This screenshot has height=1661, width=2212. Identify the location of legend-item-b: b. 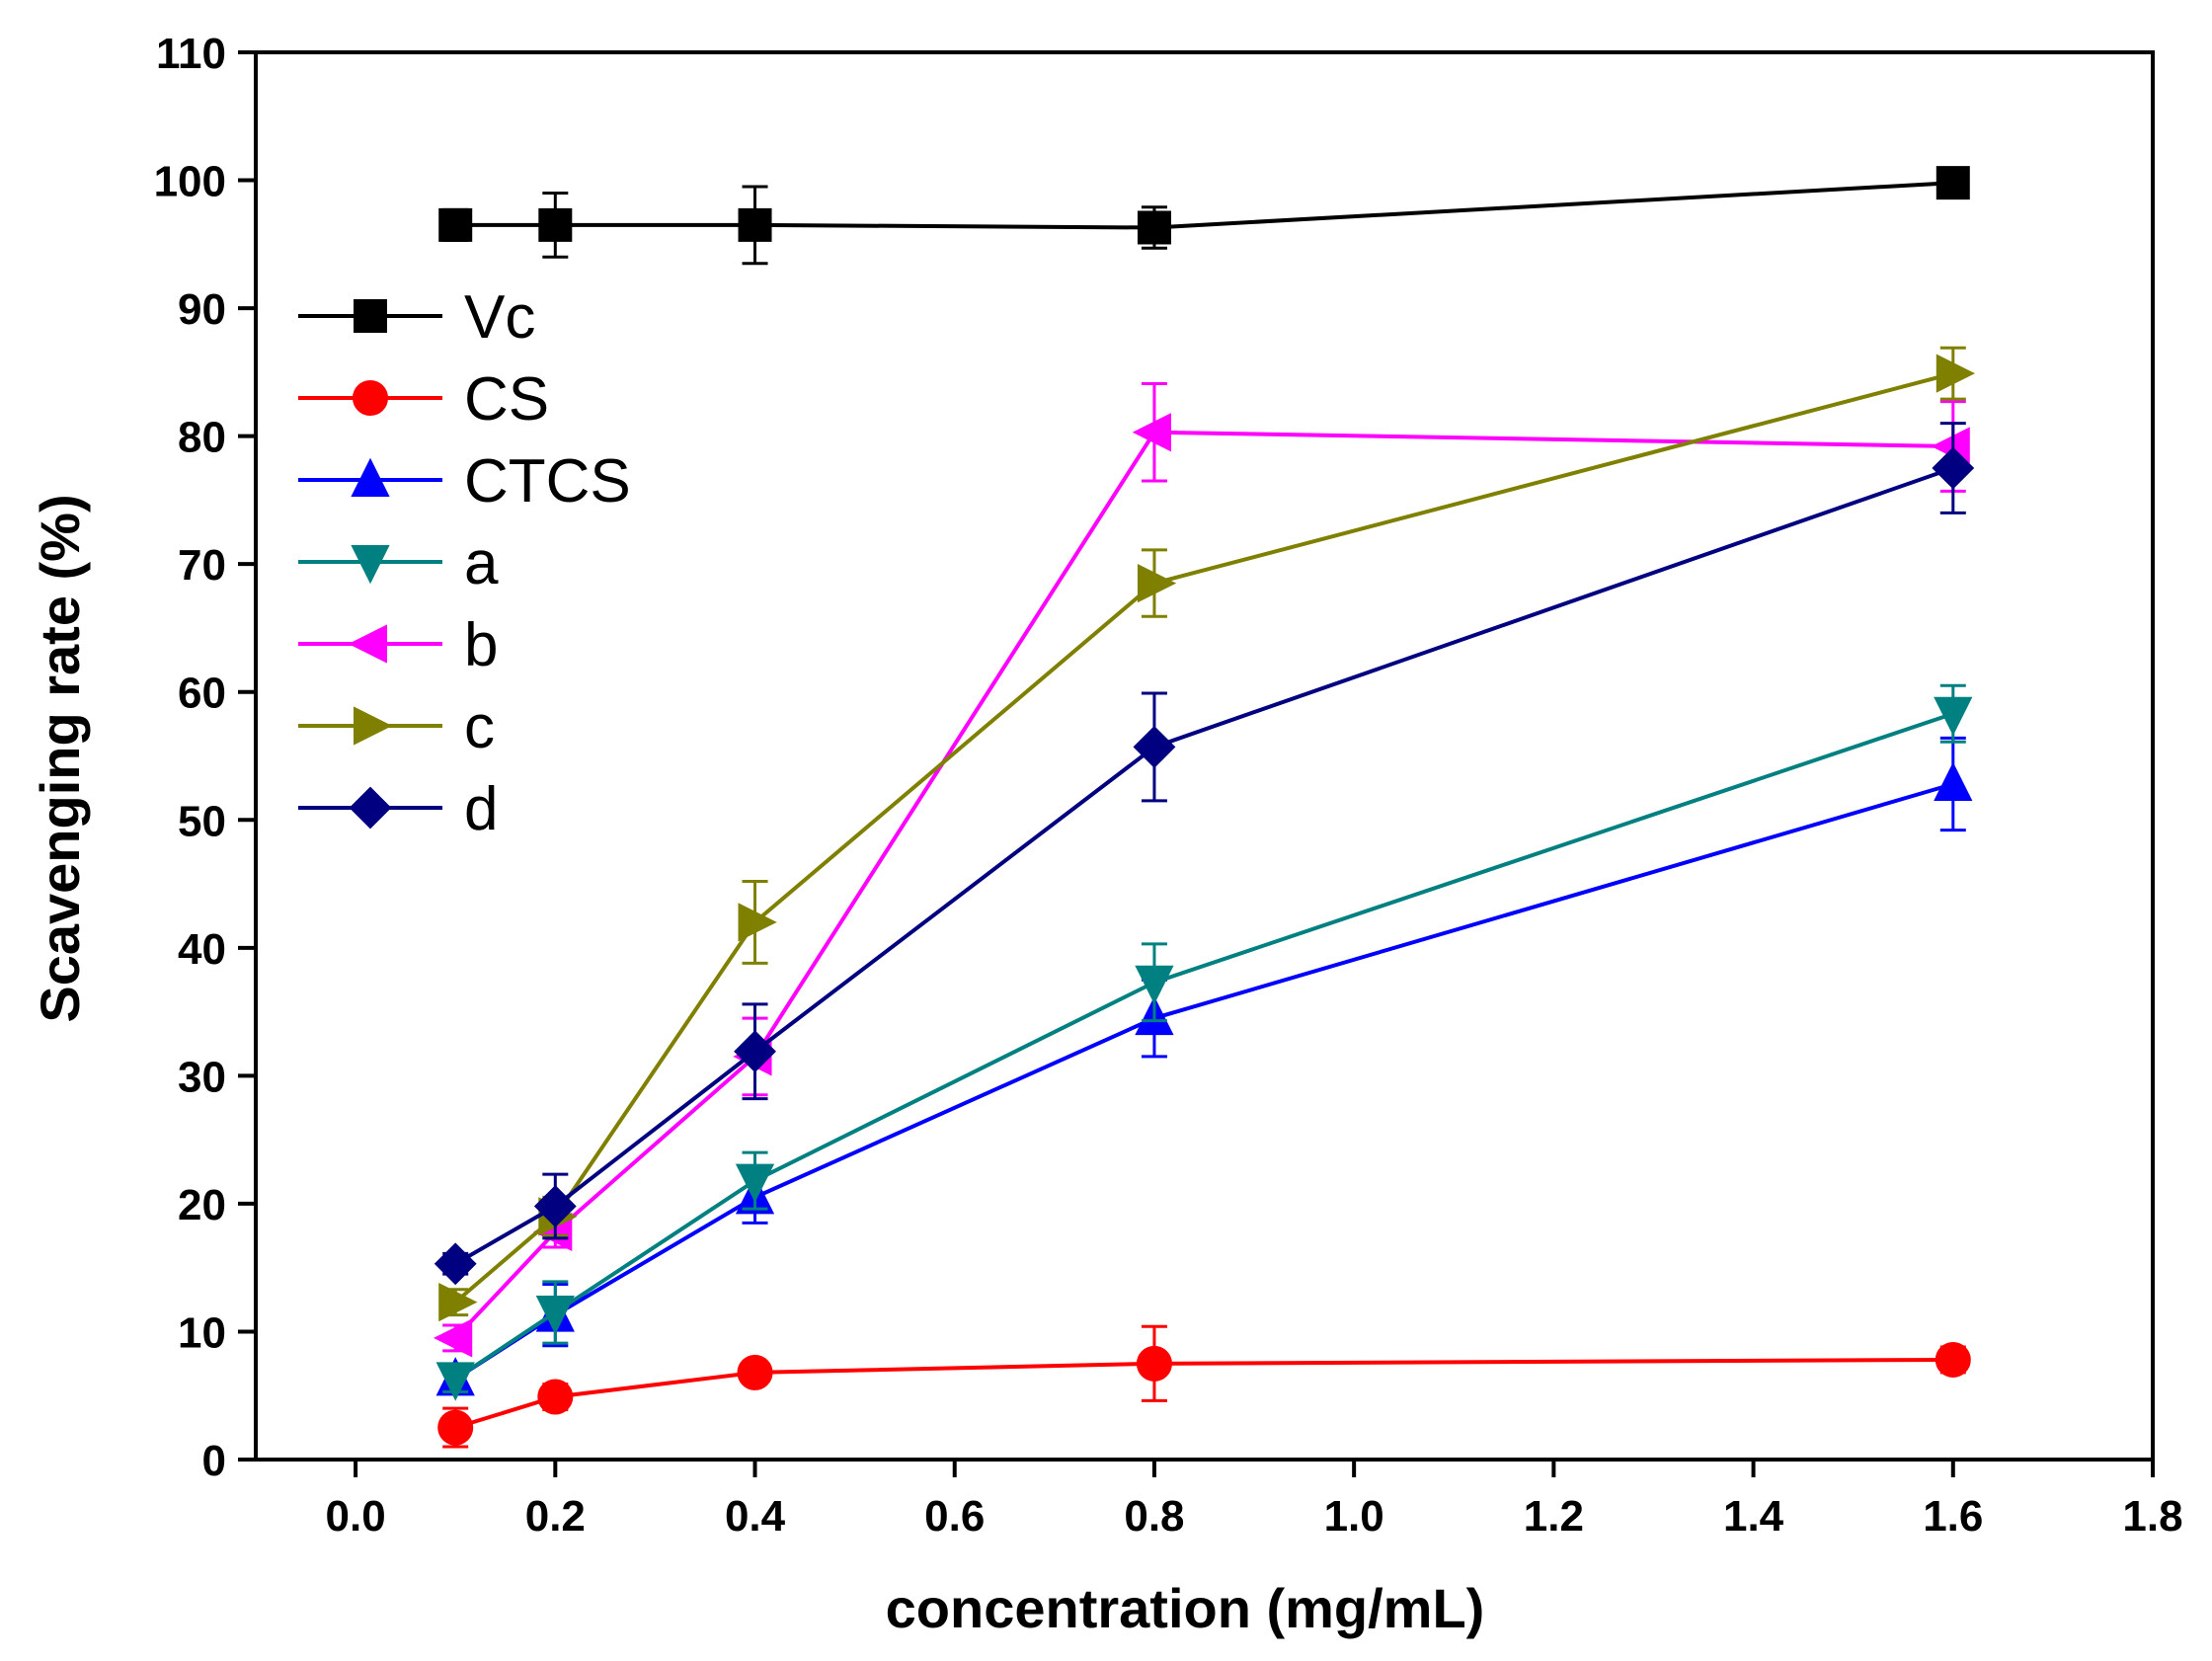
(398, 645).